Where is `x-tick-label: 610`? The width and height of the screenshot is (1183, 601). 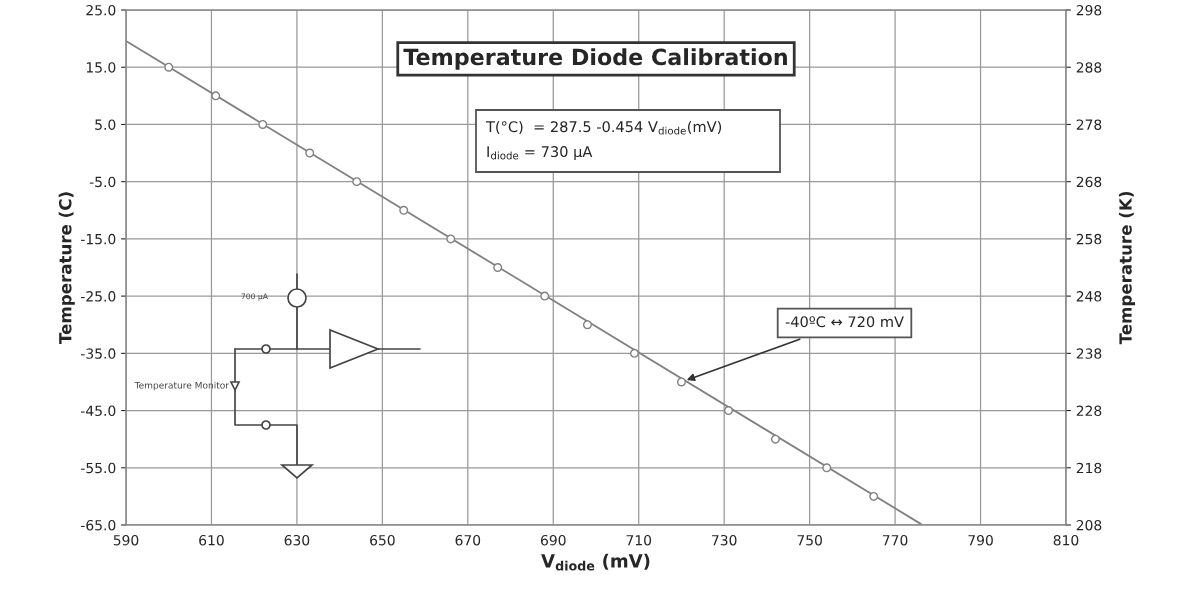 x-tick-label: 610 is located at coordinates (211, 540).